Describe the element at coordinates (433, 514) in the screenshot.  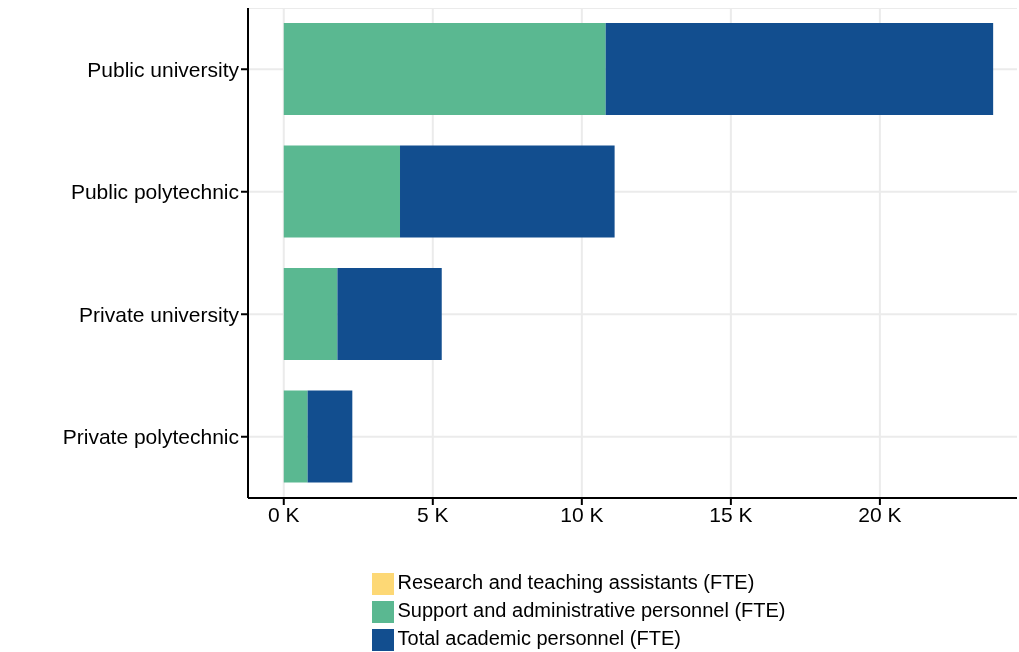
I see `x-tick-label: 5 K` at that location.